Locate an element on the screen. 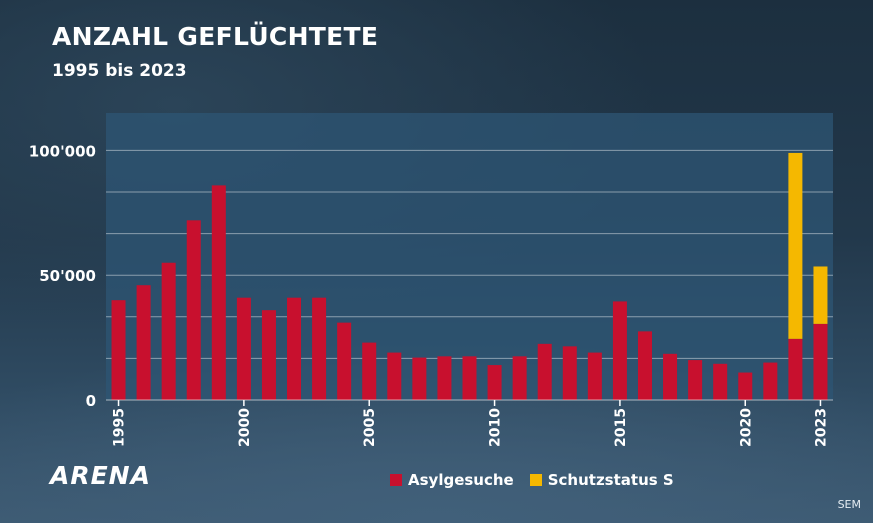  bar-asylgesuche-2020 is located at coordinates (745, 386).